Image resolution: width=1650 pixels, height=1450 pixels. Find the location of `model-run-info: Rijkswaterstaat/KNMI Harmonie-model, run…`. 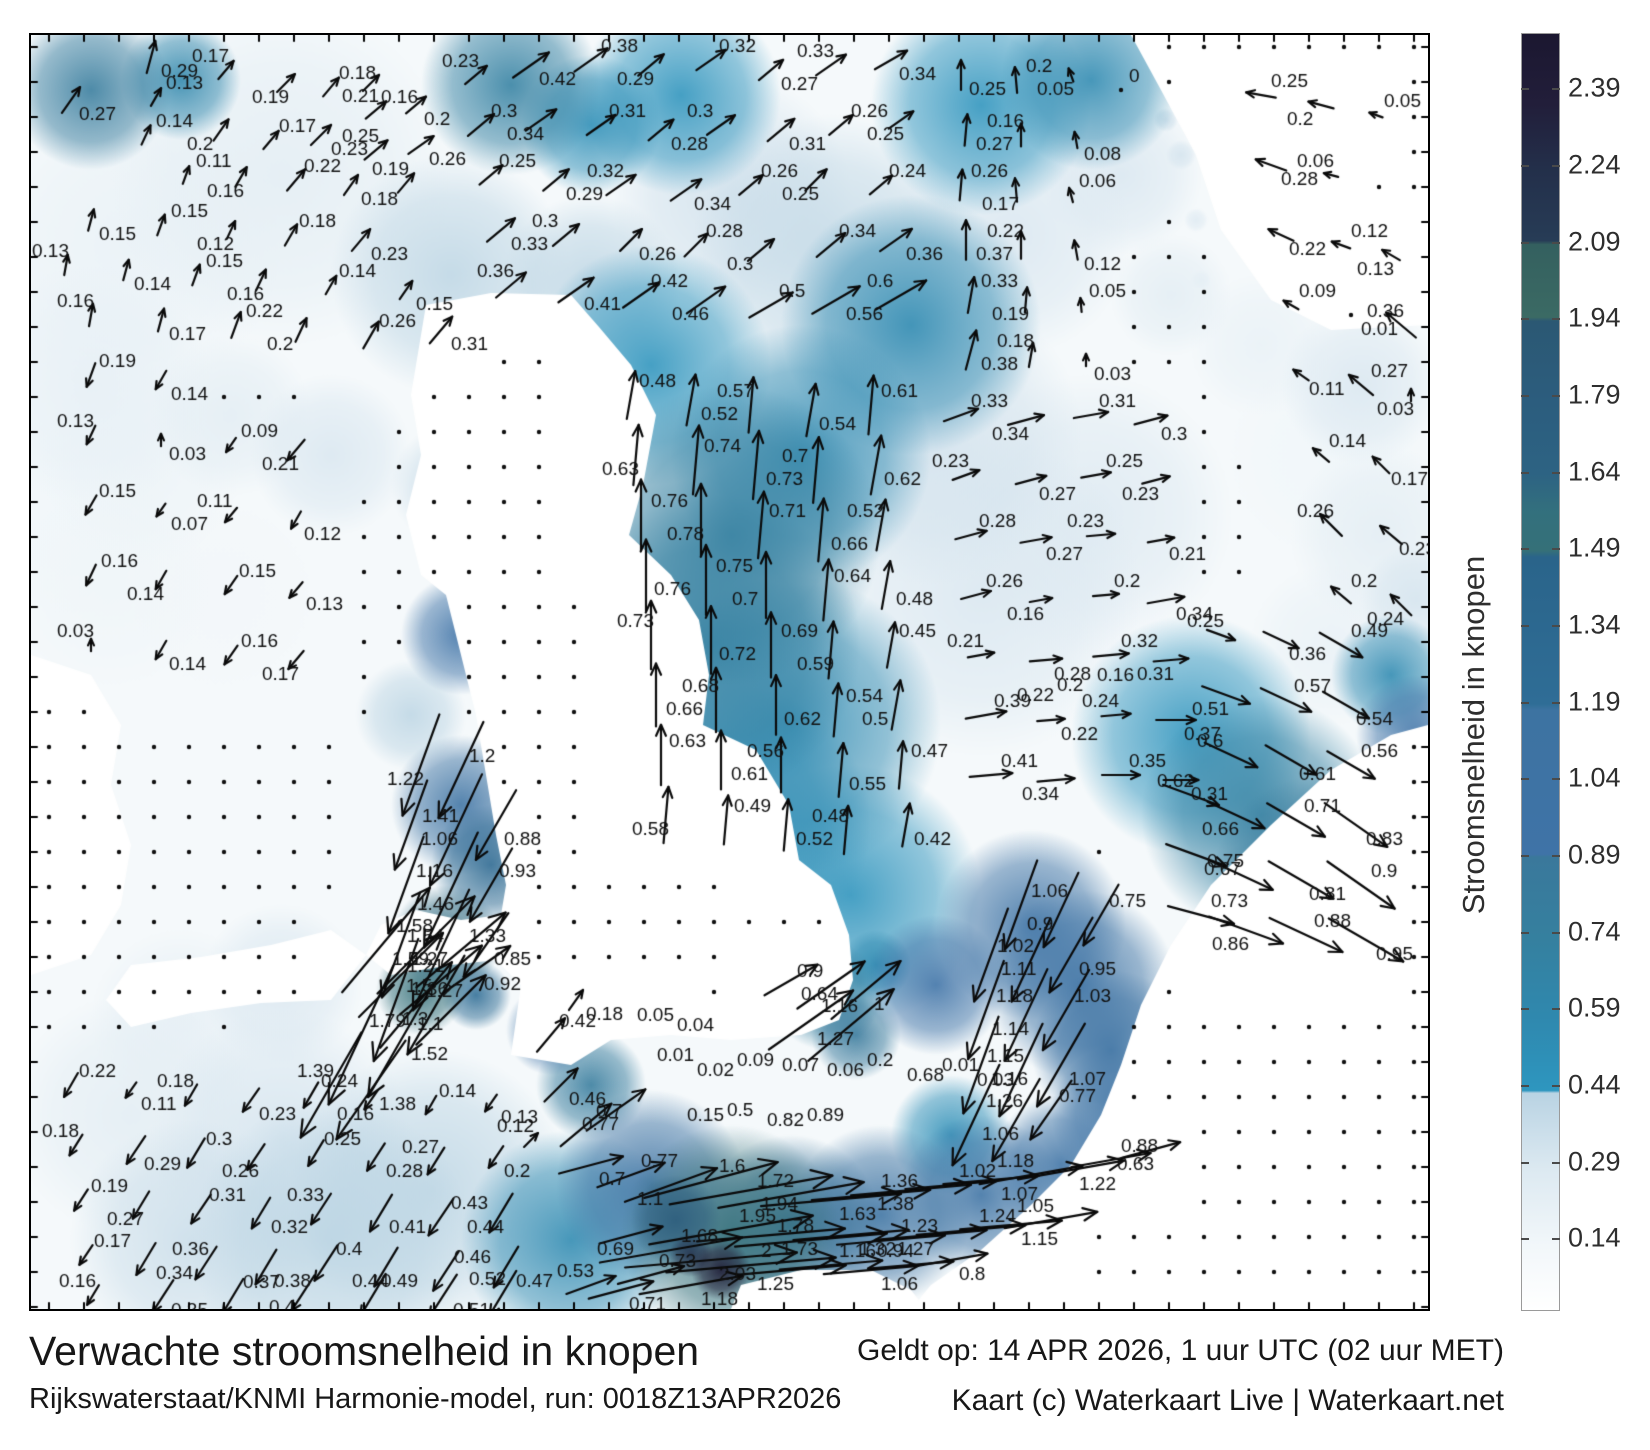

model-run-info: Rijkswaterstaat/KNMI Harmonie-model, run… is located at coordinates (435, 1399).